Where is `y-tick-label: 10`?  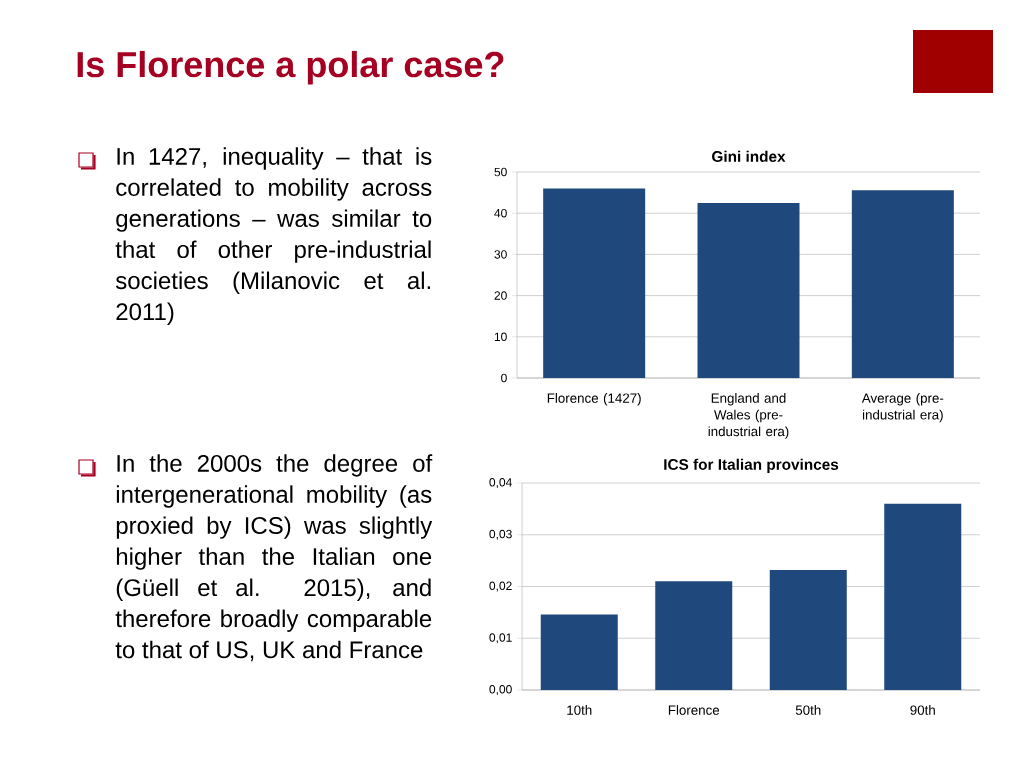 y-tick-label: 10 is located at coordinates (500, 337).